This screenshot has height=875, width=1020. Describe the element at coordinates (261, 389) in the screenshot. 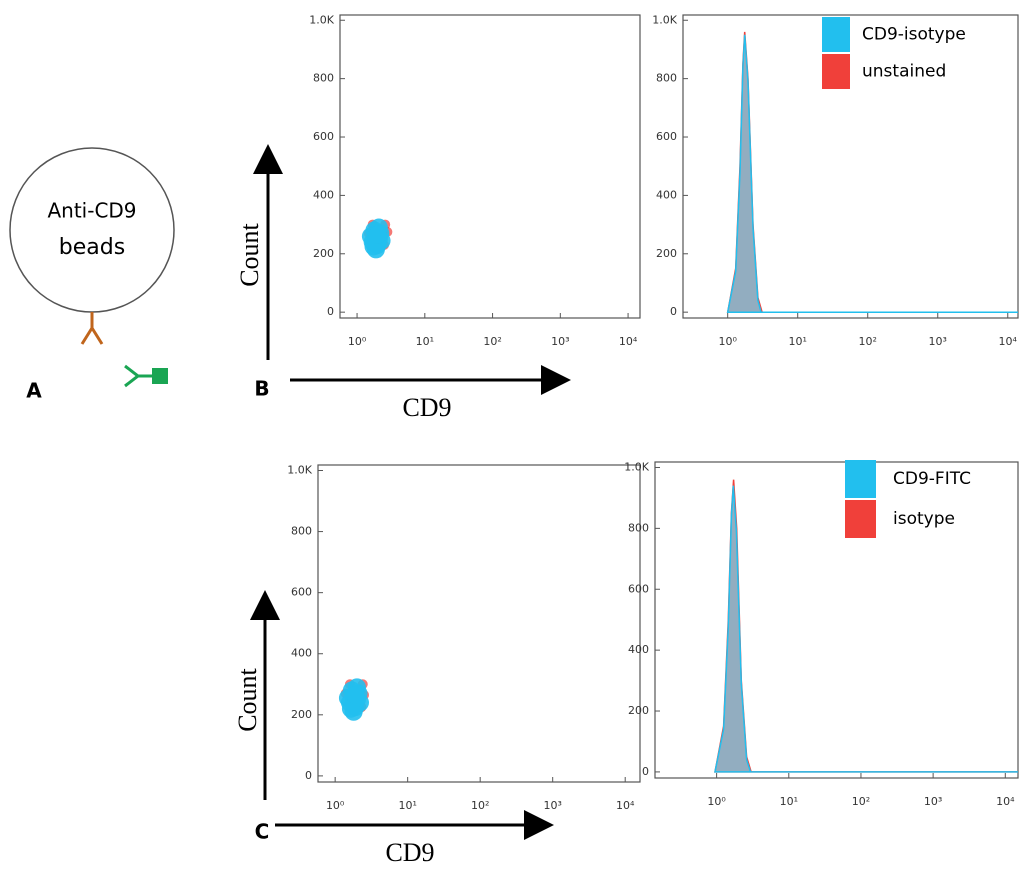

I see `panel-label: B` at that location.